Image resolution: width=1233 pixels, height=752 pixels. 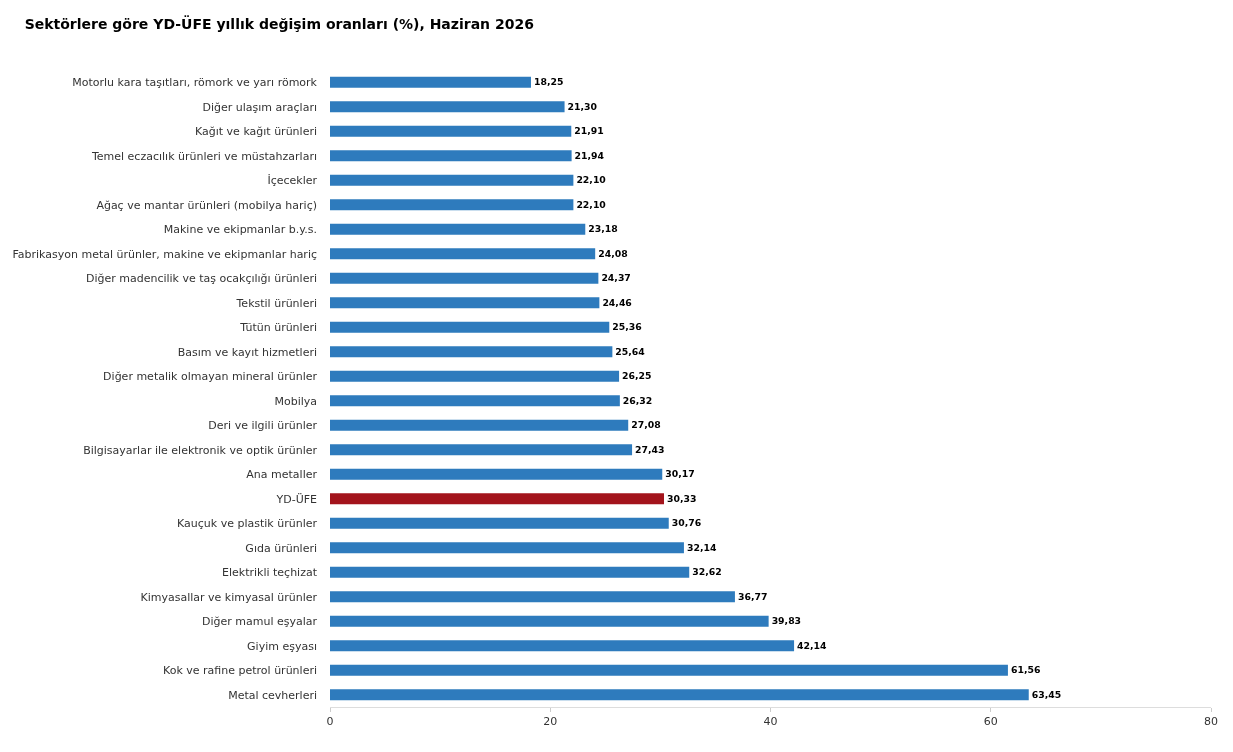 I want to click on y-tick-label: Kok ve rafine petrol ürünleri, so click(x=240, y=671).